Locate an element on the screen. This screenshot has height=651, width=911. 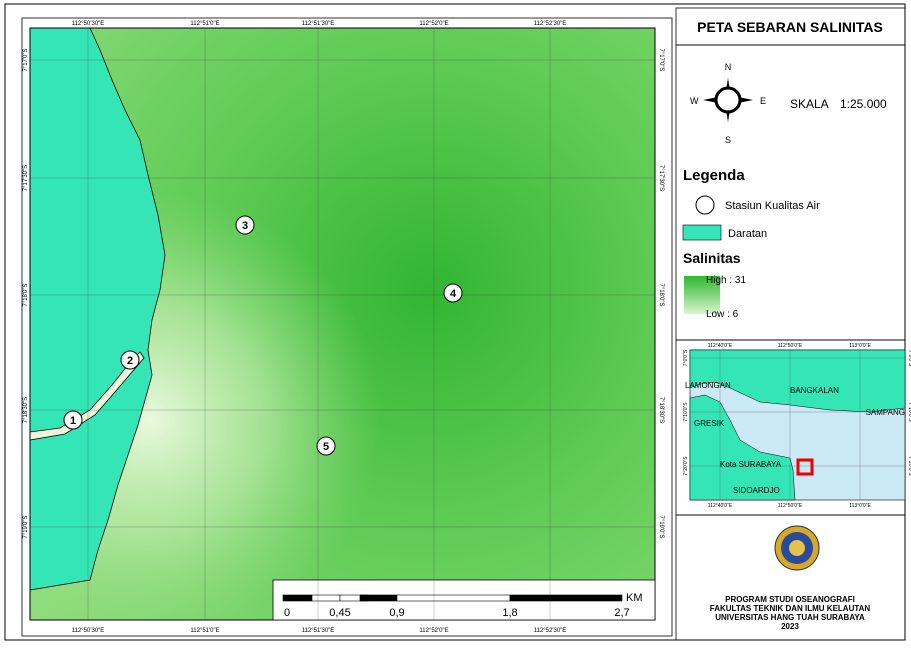
compass-n: N is located at coordinates (728, 67).